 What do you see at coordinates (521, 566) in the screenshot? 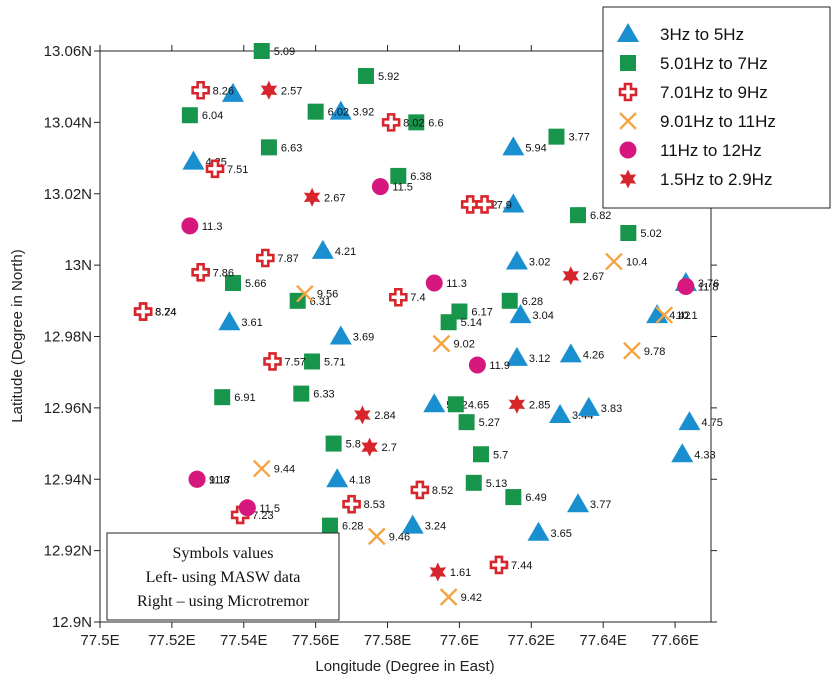
I see `point-label: 7.44` at bounding box center [521, 566].